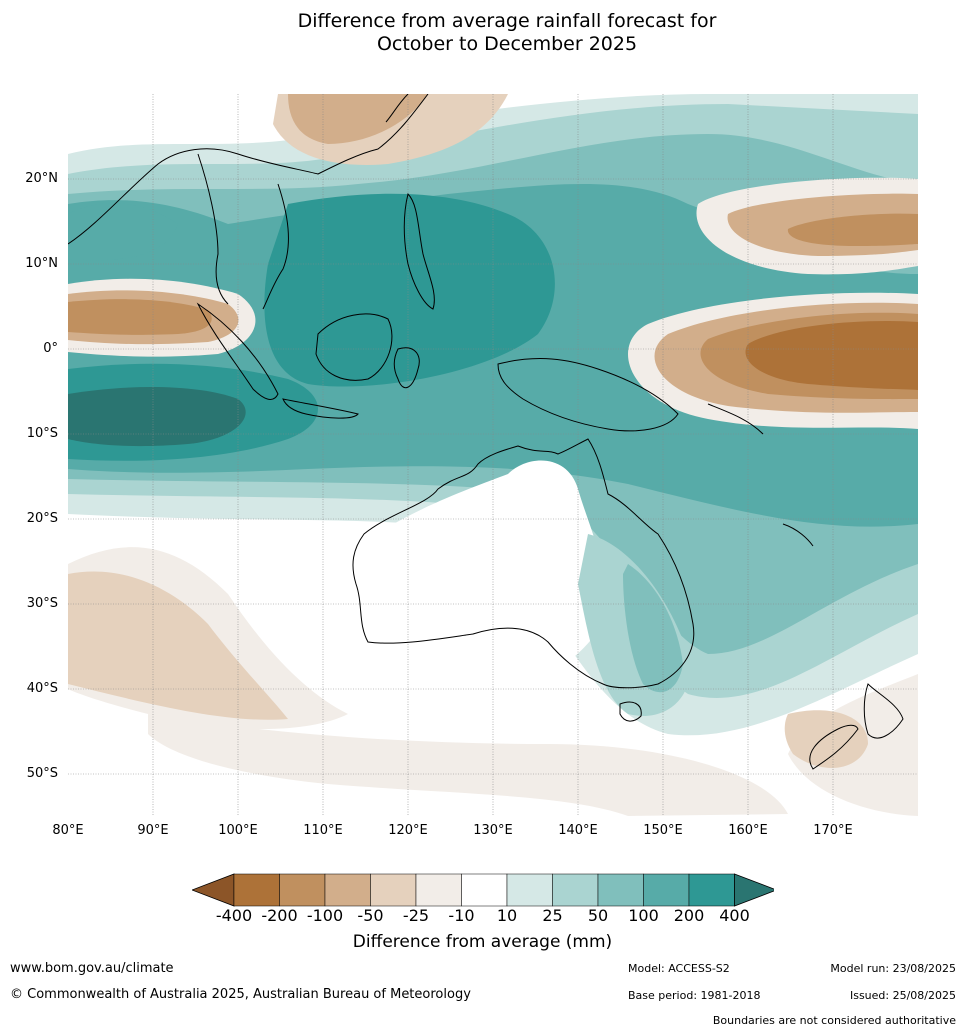  What do you see at coordinates (279, 915) in the screenshot?
I see `colorbar-tick-label: -200` at bounding box center [279, 915].